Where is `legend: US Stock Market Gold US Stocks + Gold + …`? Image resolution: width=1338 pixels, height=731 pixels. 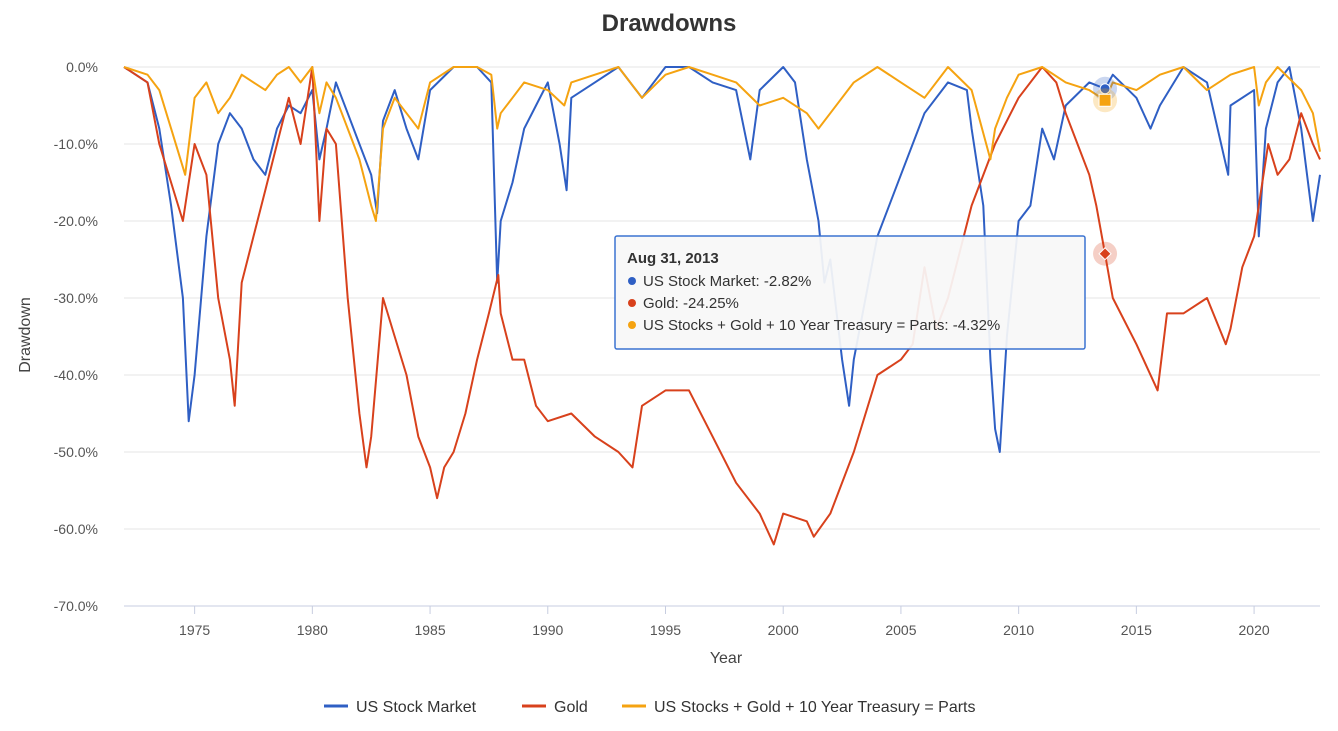 legend: US Stock Market Gold US Stocks + Gold + … is located at coordinates (650, 707).